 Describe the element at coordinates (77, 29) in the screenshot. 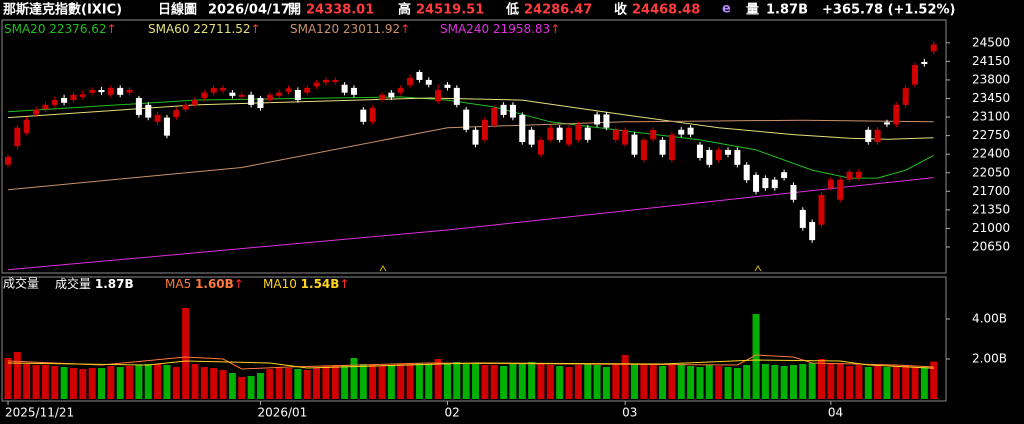

I see `legend-value: 22376.62` at that location.